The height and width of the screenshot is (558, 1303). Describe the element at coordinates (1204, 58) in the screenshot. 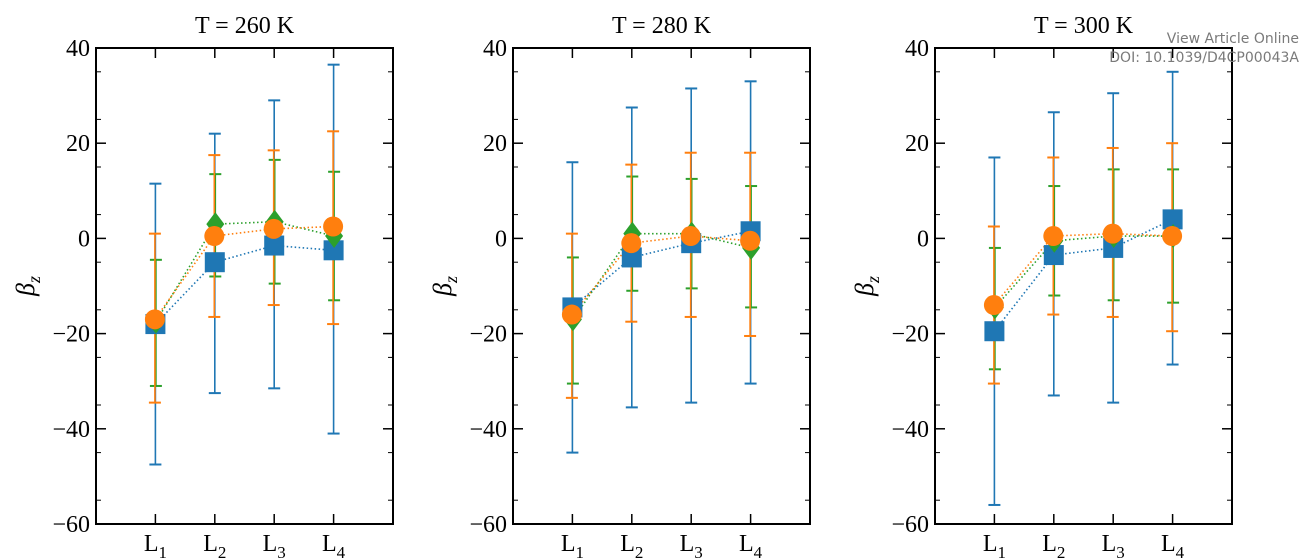

I see `watermark-doi: DOI: 10.1039/D4CP00043A` at that location.